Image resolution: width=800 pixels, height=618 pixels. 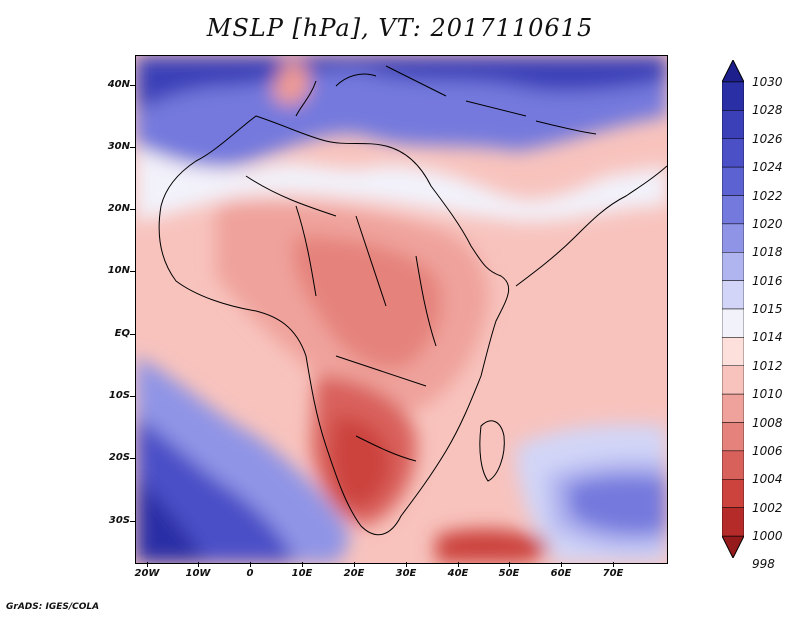 I want to click on colorbar-label: 1008, so click(x=767, y=422).